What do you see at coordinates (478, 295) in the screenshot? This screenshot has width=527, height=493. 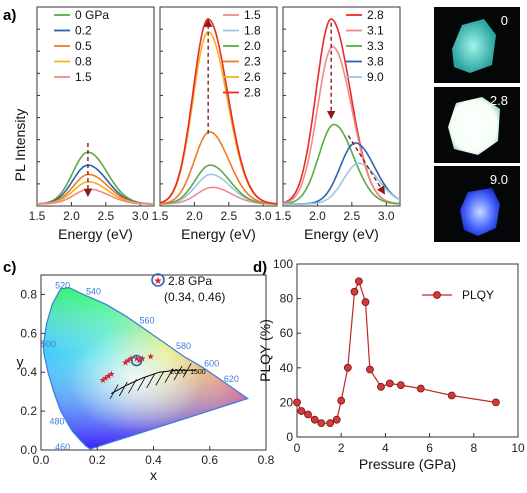 I see `legend-label: PLQY` at bounding box center [478, 295].